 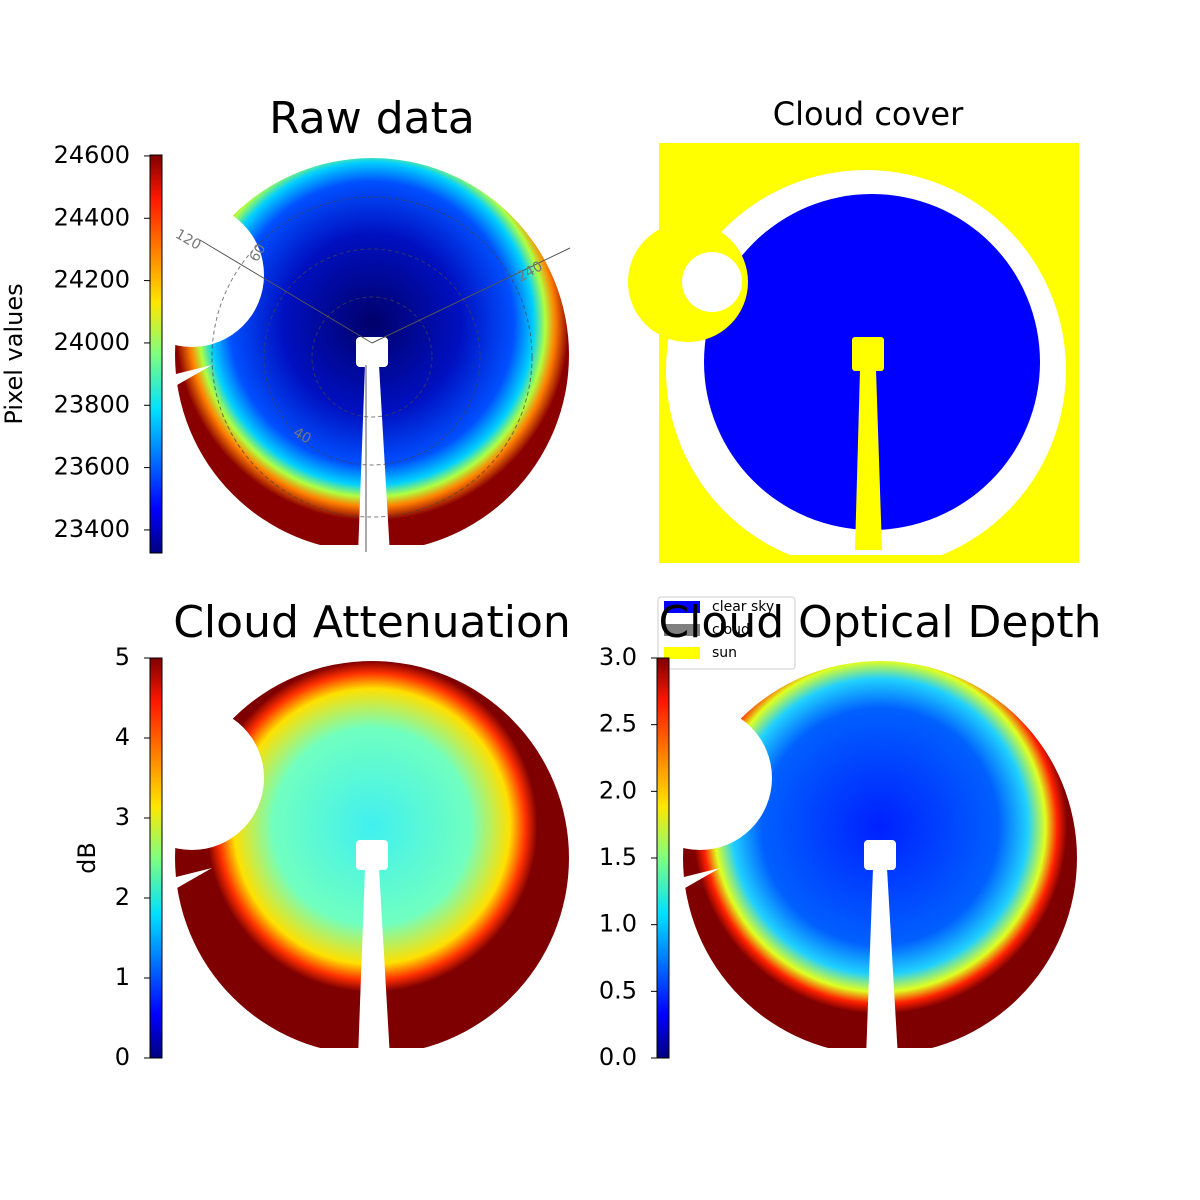 What do you see at coordinates (92, 155) in the screenshot?
I see `colorbar-tick-label: 24600` at bounding box center [92, 155].